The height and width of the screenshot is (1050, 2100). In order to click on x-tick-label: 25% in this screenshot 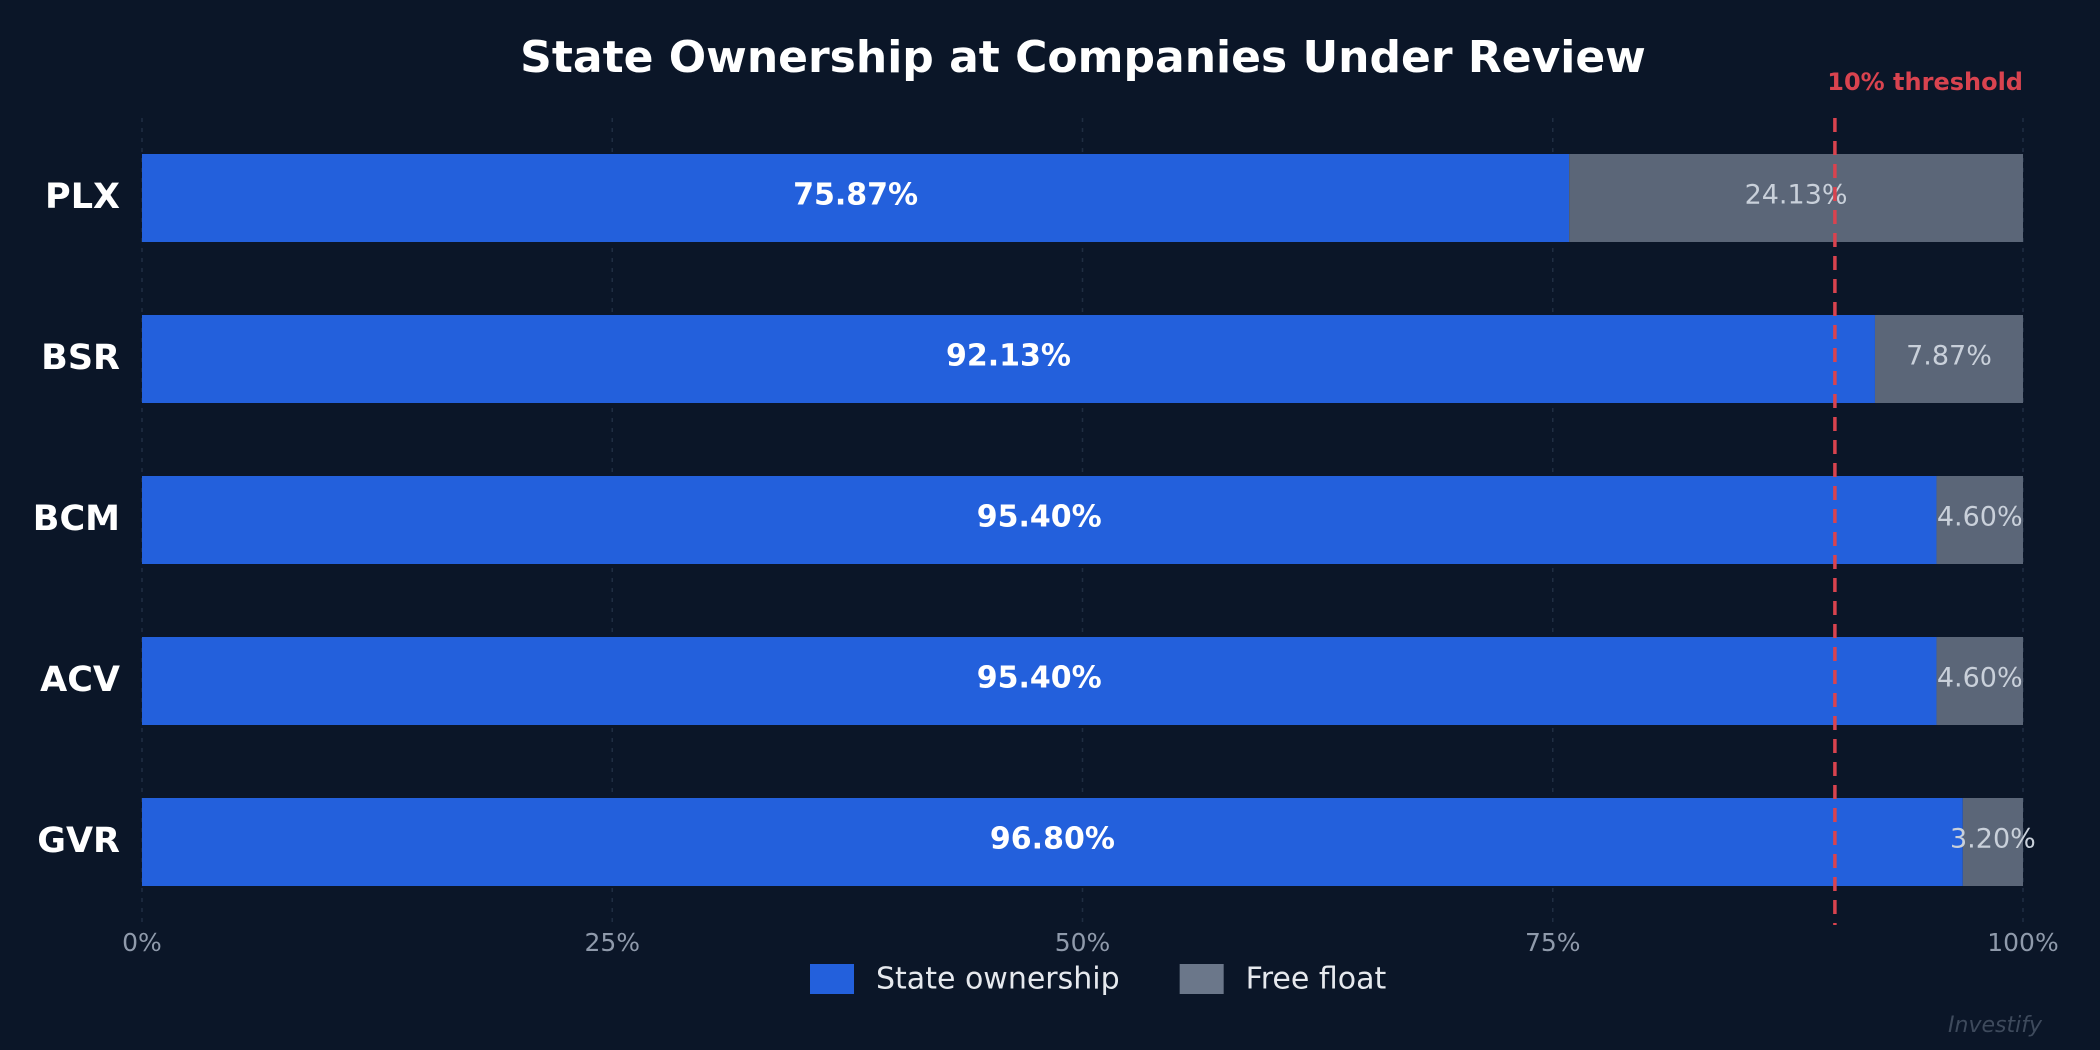, I will do `click(612, 942)`.